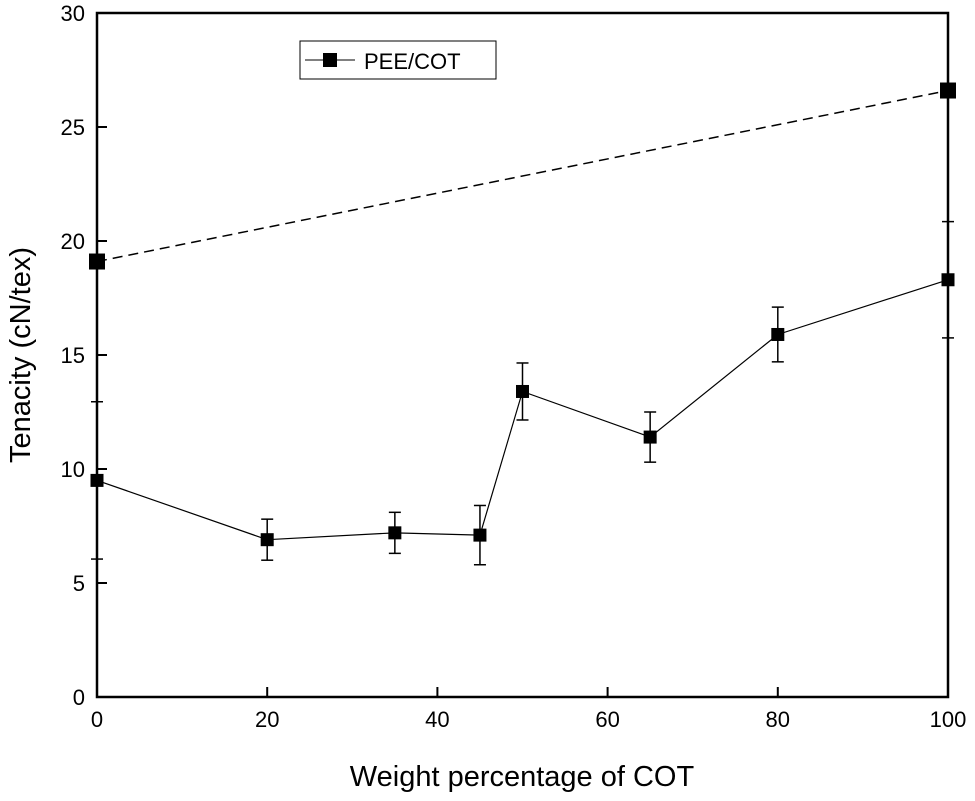 This screenshot has width=975, height=801. Describe the element at coordinates (73, 127) in the screenshot. I see `y-tick-label: 25` at that location.